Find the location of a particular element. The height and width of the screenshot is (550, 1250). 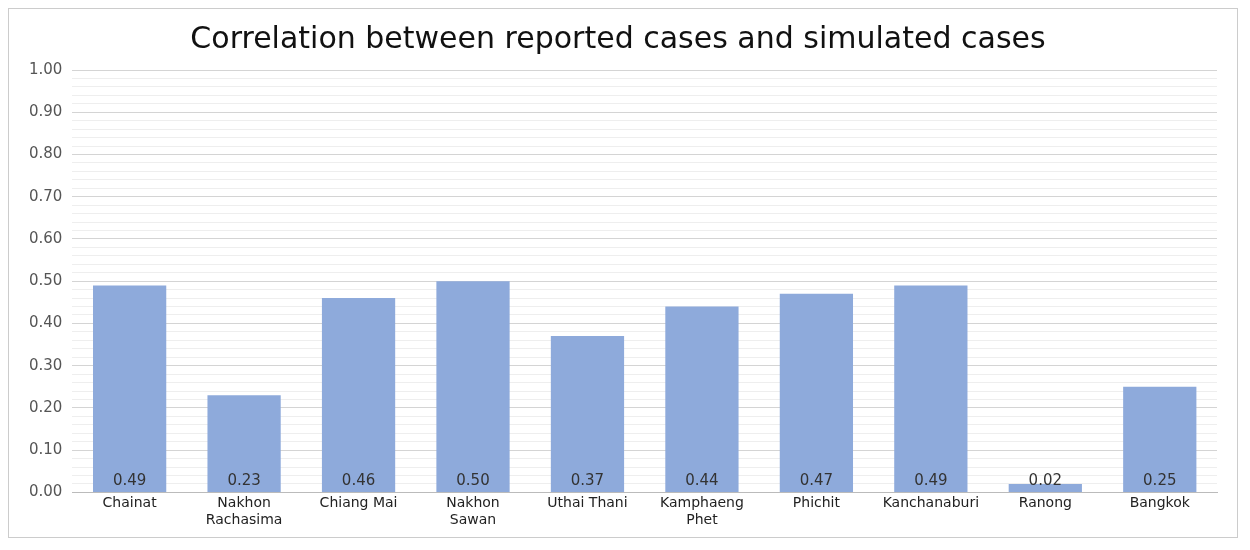

x-tick-label: Phichit is located at coordinates (816, 502).